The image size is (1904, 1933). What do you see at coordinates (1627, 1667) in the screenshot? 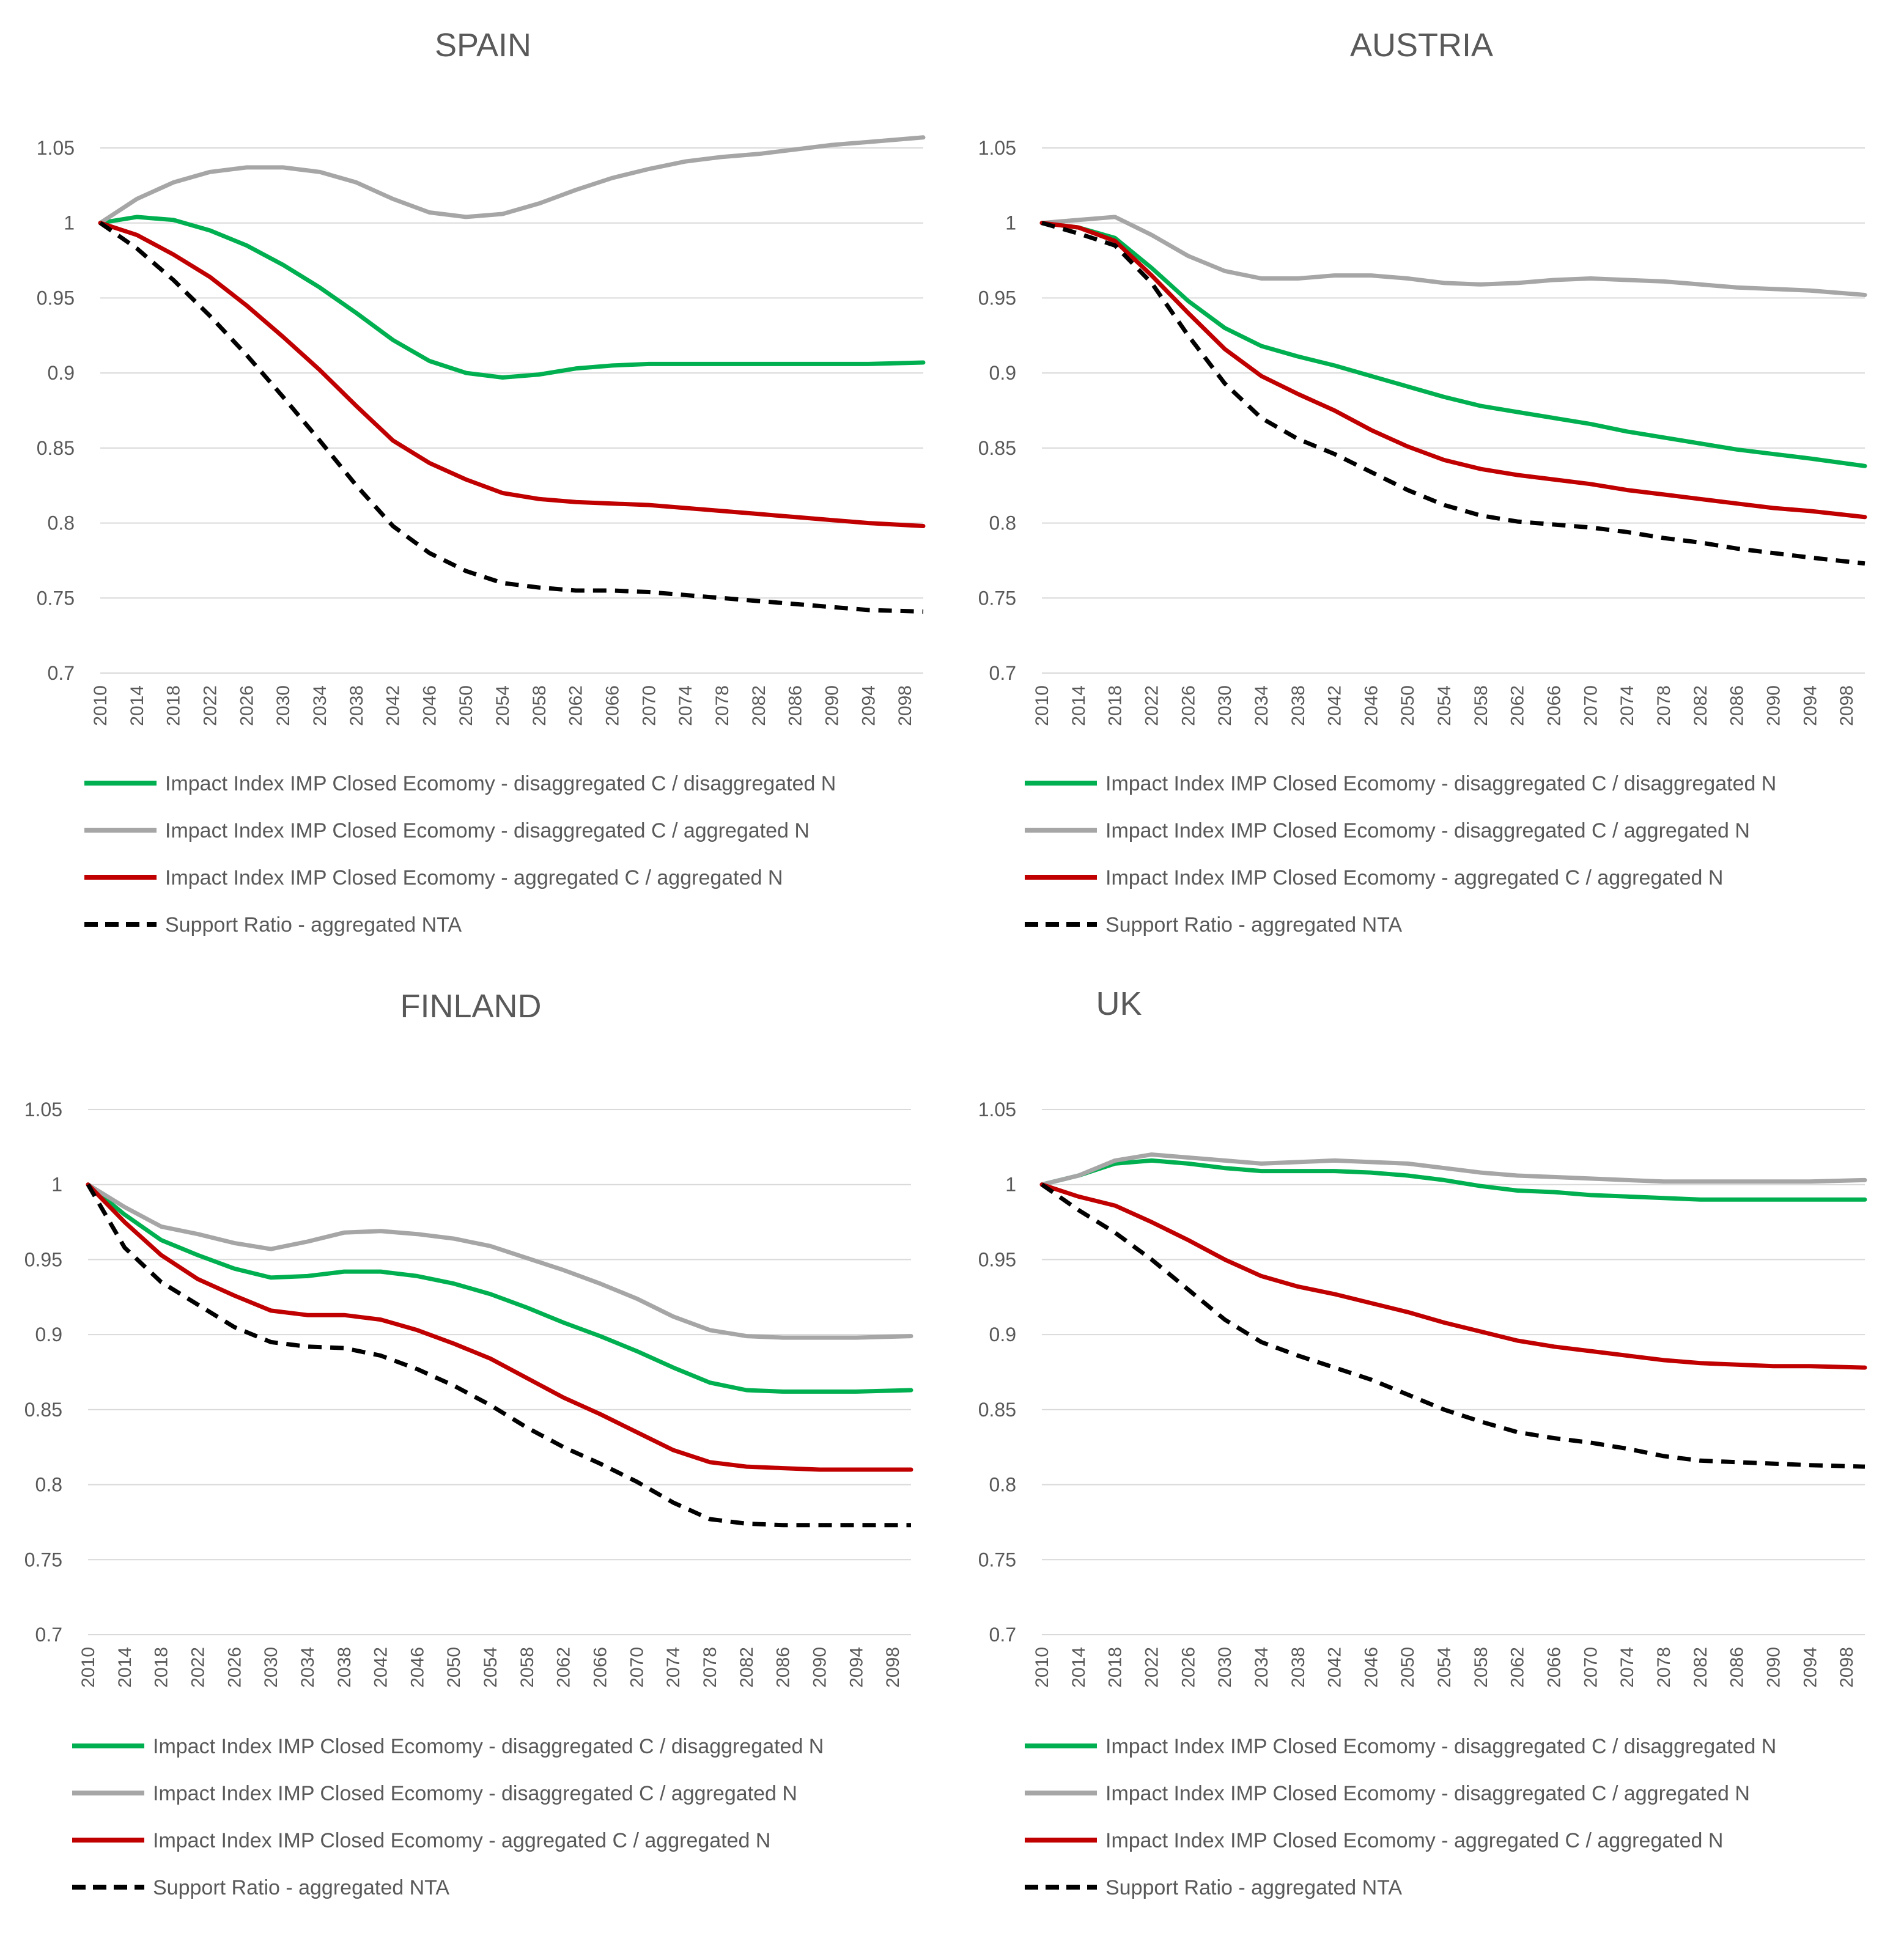
I see `x-tick-label: 2074` at bounding box center [1627, 1667].